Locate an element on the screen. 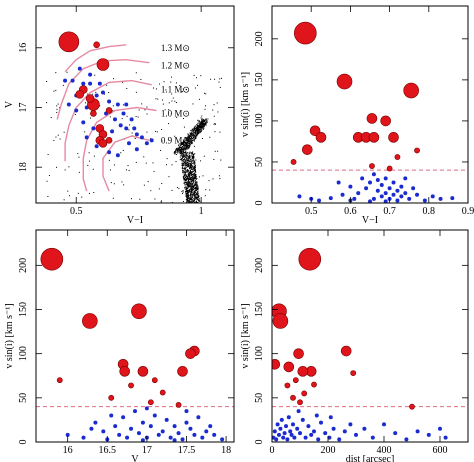  x-tick-label: 600 is located at coordinates (440, 450).